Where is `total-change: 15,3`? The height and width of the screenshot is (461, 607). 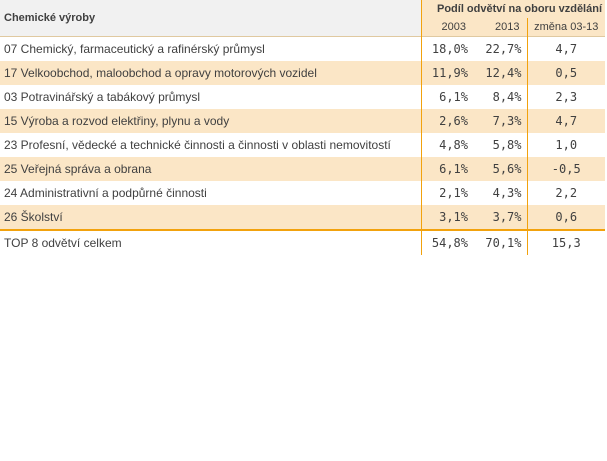
total-change: 15,3 is located at coordinates (566, 242).